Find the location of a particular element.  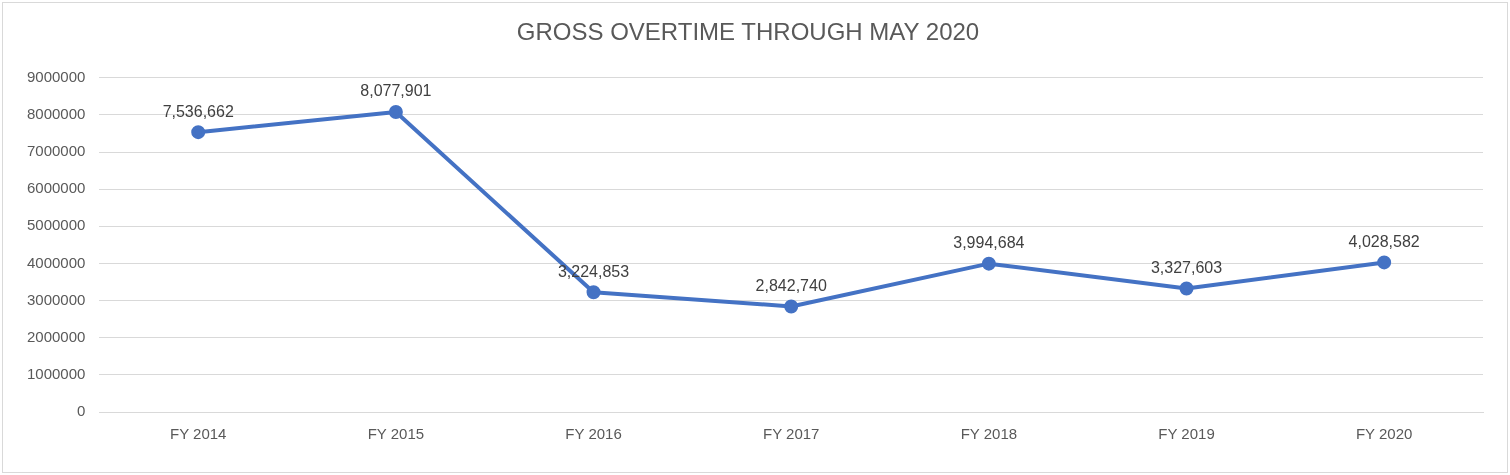

x-tick-label: FY 2015 is located at coordinates (396, 434).